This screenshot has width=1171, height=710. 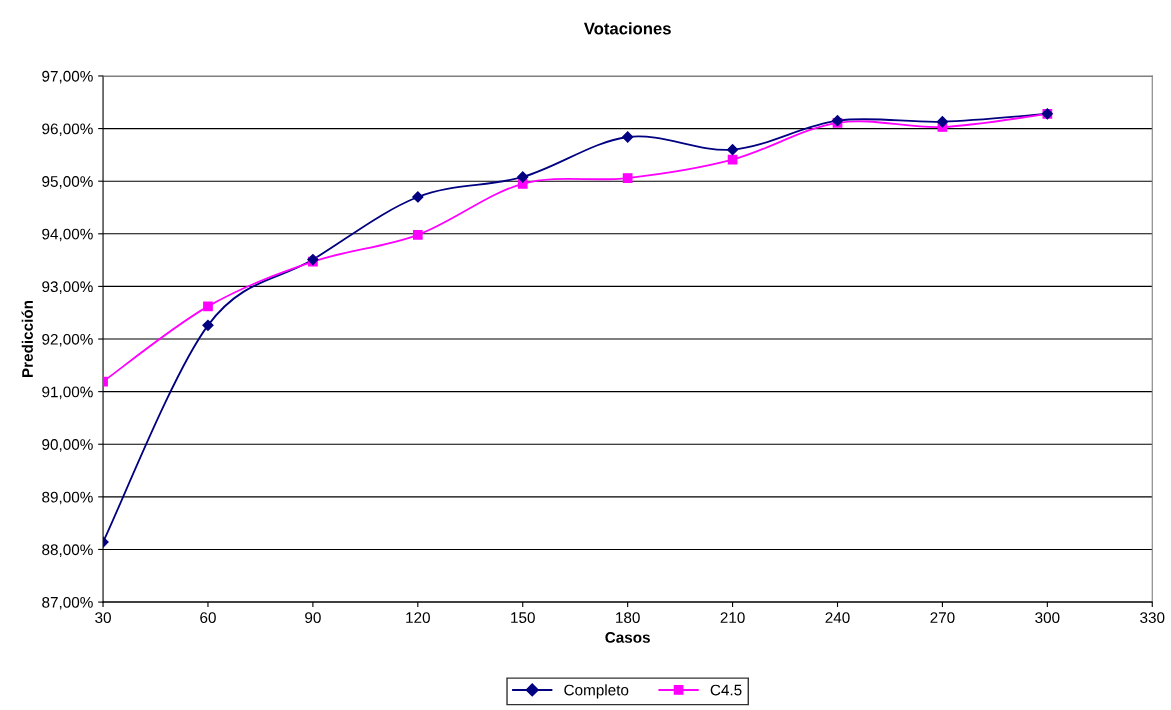 I want to click on x-tick-label: 30, so click(x=103, y=618).